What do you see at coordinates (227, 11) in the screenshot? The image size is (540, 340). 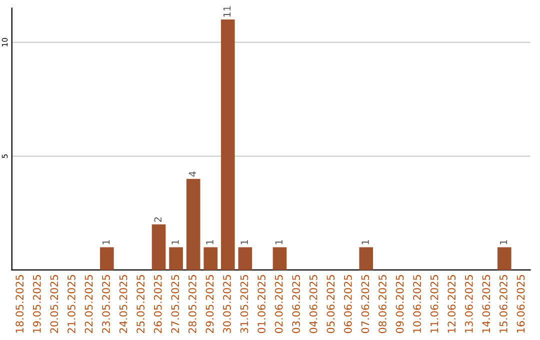 I see `data-label: 11` at bounding box center [227, 11].